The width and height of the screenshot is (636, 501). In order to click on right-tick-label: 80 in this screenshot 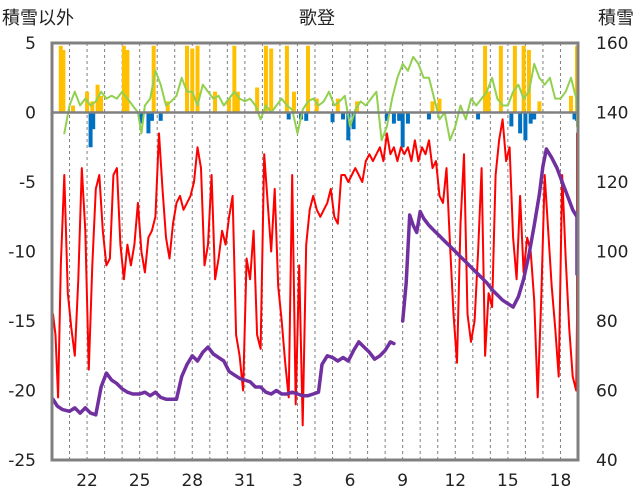, I will do `click(607, 322)`.